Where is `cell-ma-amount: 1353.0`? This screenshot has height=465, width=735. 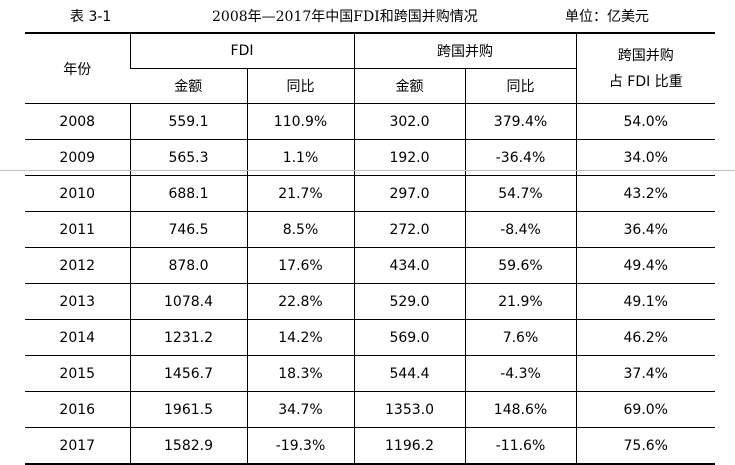
cell-ma-amount: 1353.0 is located at coordinates (409, 409).